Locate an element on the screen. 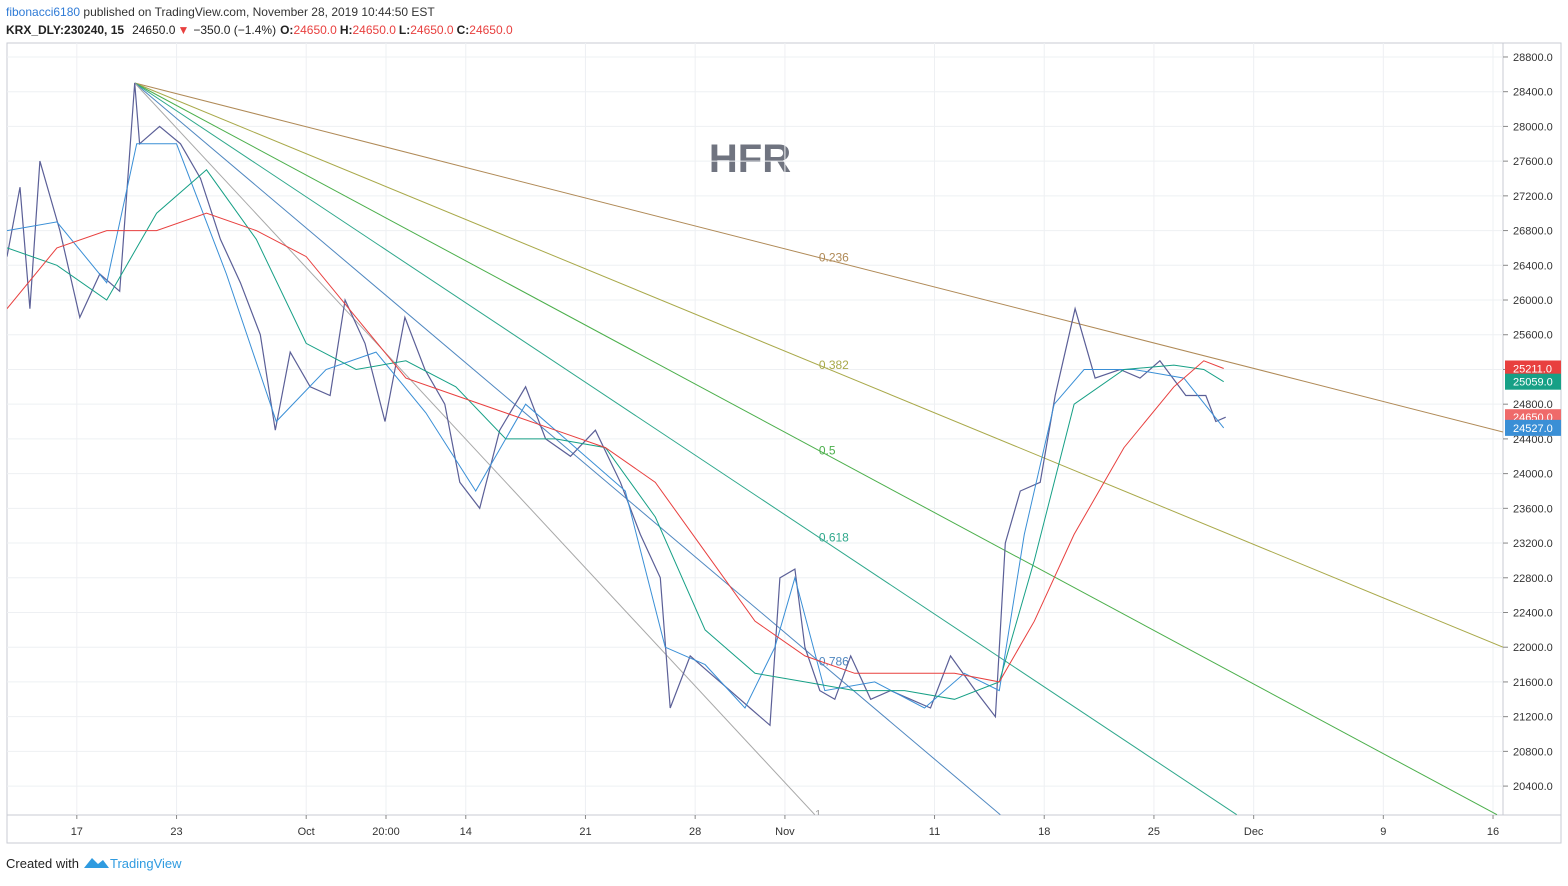 The width and height of the screenshot is (1568, 886). watermark: HFR is located at coordinates (750, 159).